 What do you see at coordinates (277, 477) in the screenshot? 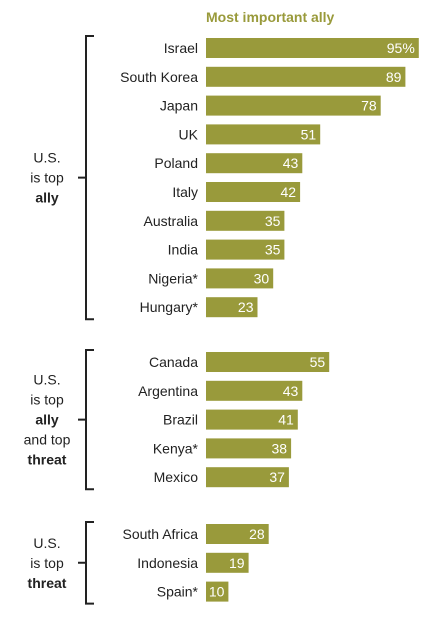
I see `data-label: 37` at bounding box center [277, 477].